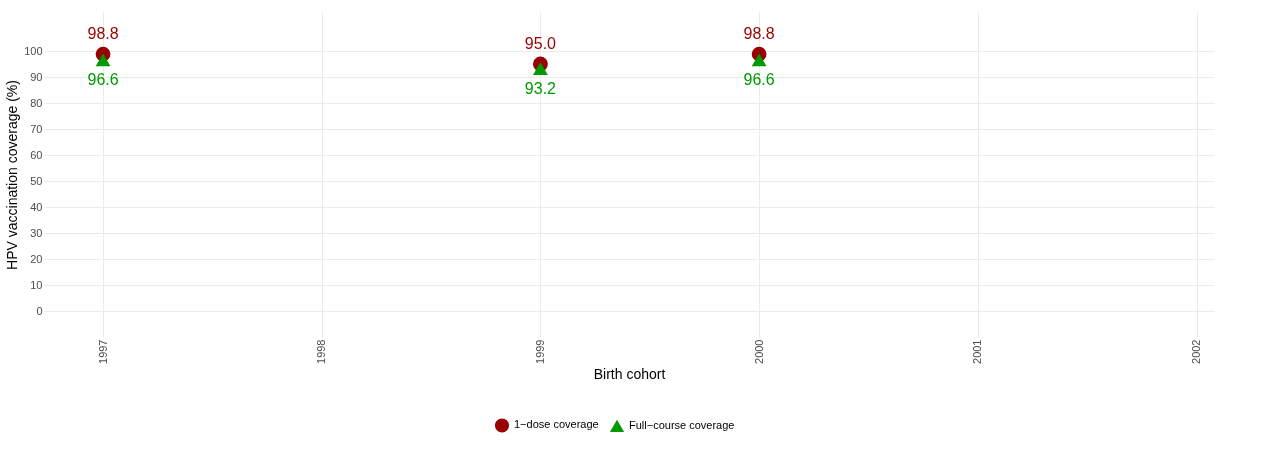 The image size is (1266, 475). What do you see at coordinates (36, 284) in the screenshot?
I see `y-tick-label: 10` at bounding box center [36, 284].